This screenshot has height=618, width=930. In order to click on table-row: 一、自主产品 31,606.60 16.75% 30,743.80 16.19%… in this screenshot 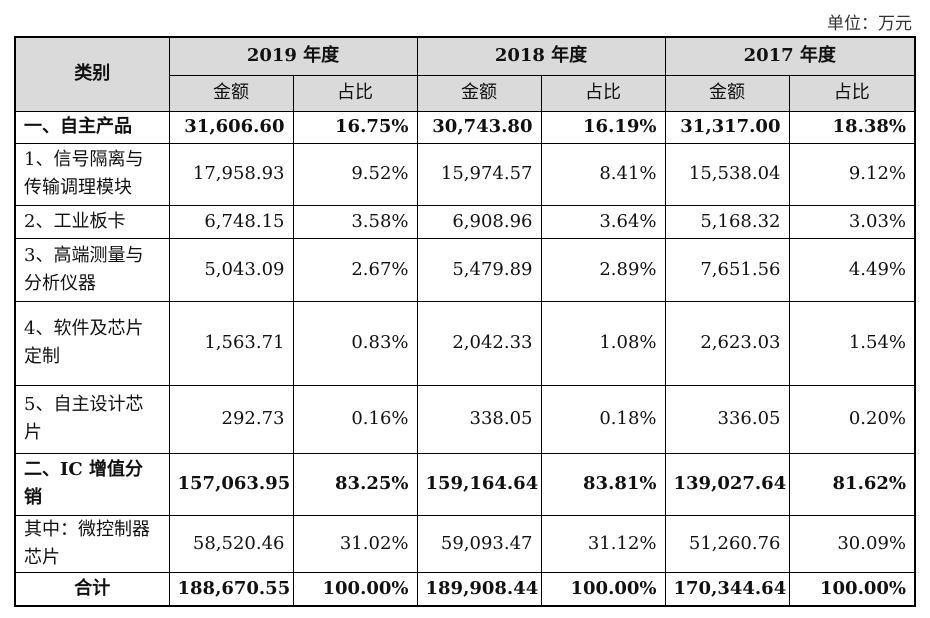, I will do `click(465, 127)`.